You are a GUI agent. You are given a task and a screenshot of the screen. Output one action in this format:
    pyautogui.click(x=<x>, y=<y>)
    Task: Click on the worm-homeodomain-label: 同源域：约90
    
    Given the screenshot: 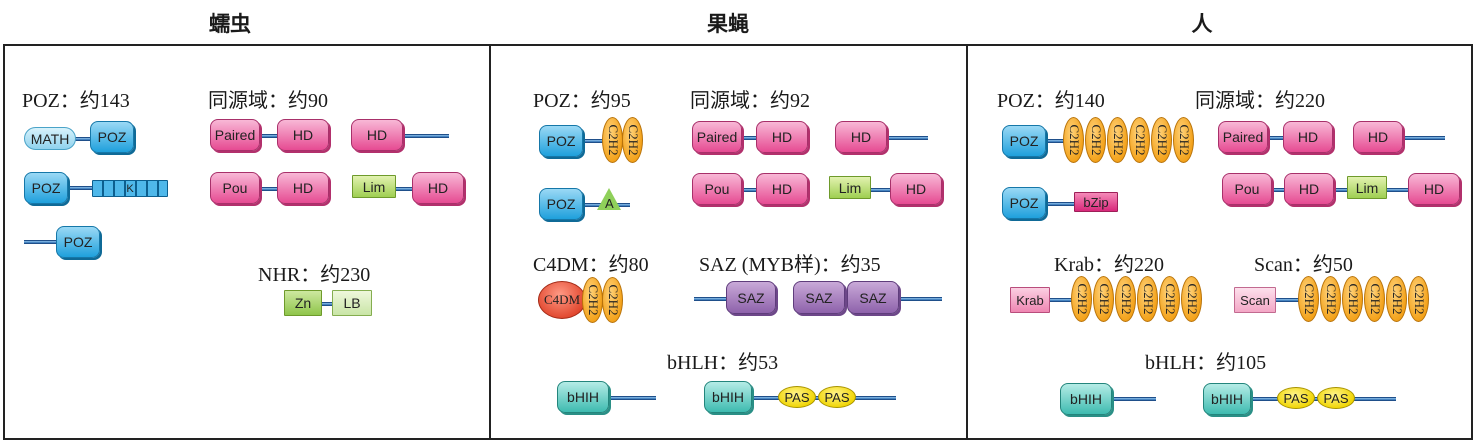 What is the action you would take?
    pyautogui.click(x=268, y=101)
    